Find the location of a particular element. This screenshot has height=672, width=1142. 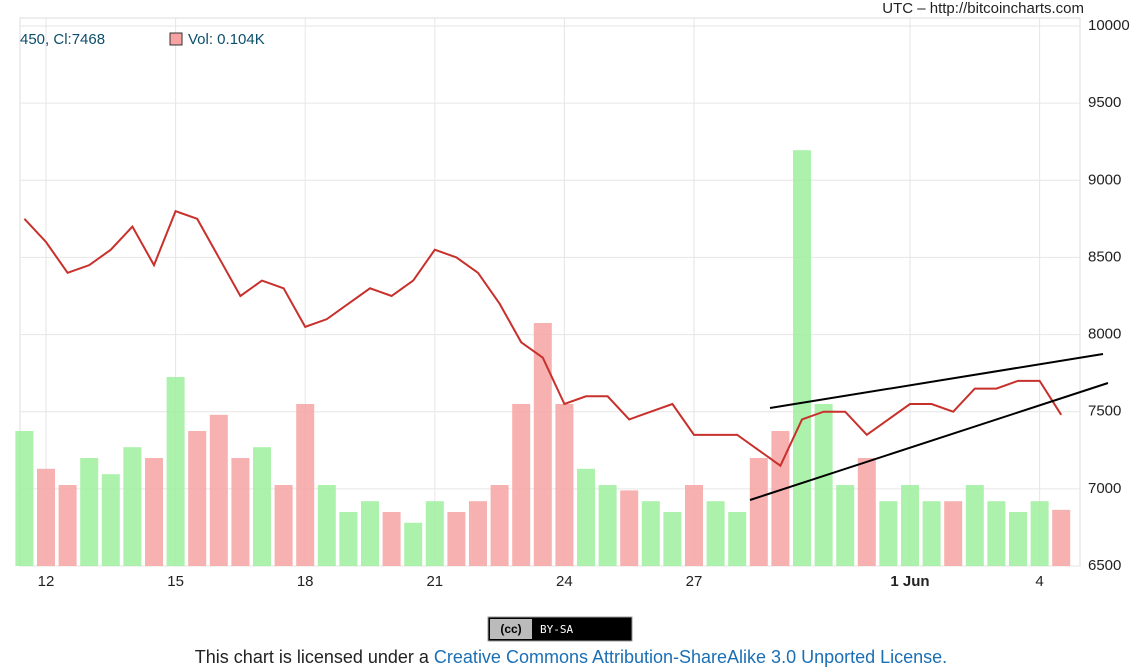

y-tick-label: 7500 is located at coordinates (1104, 411).